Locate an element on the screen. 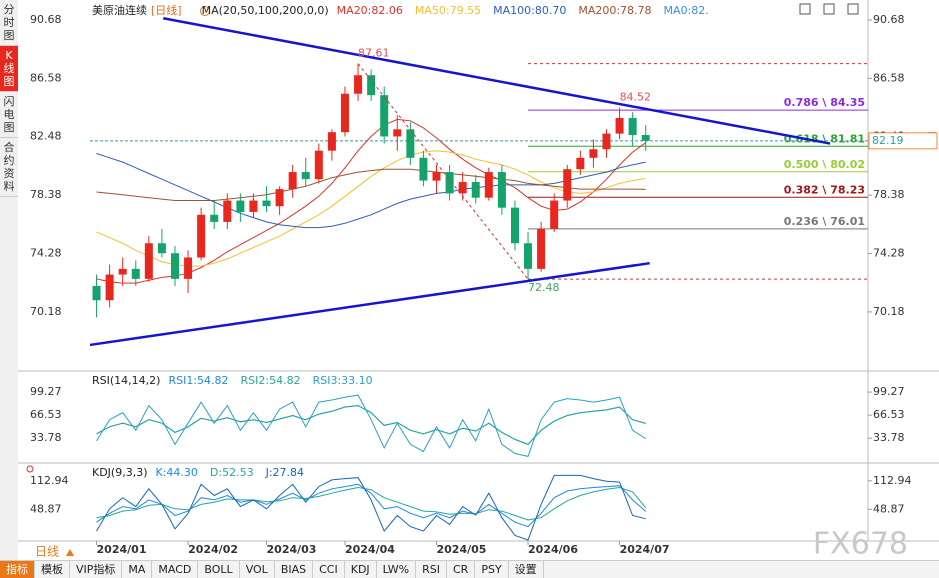  timeframe-arrow is located at coordinates (70, 552).